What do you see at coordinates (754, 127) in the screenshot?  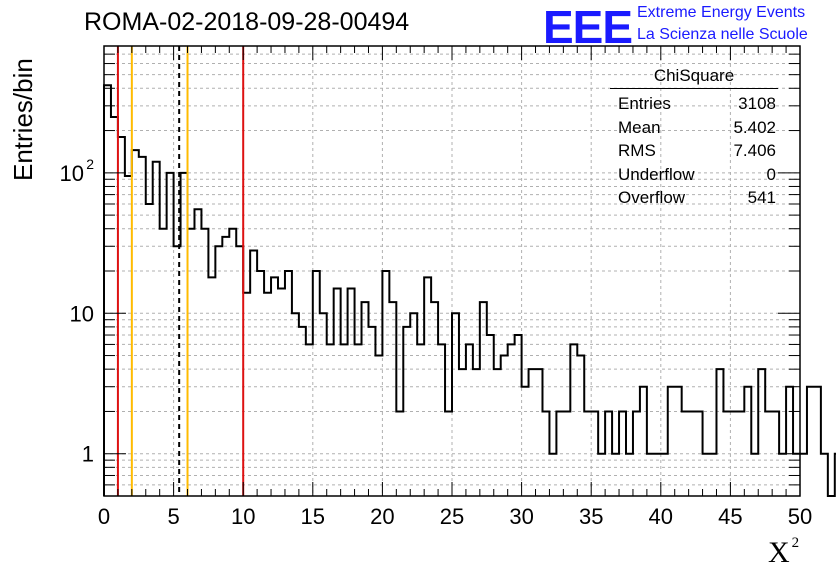 I see `stats-value: 5.402` at bounding box center [754, 127].